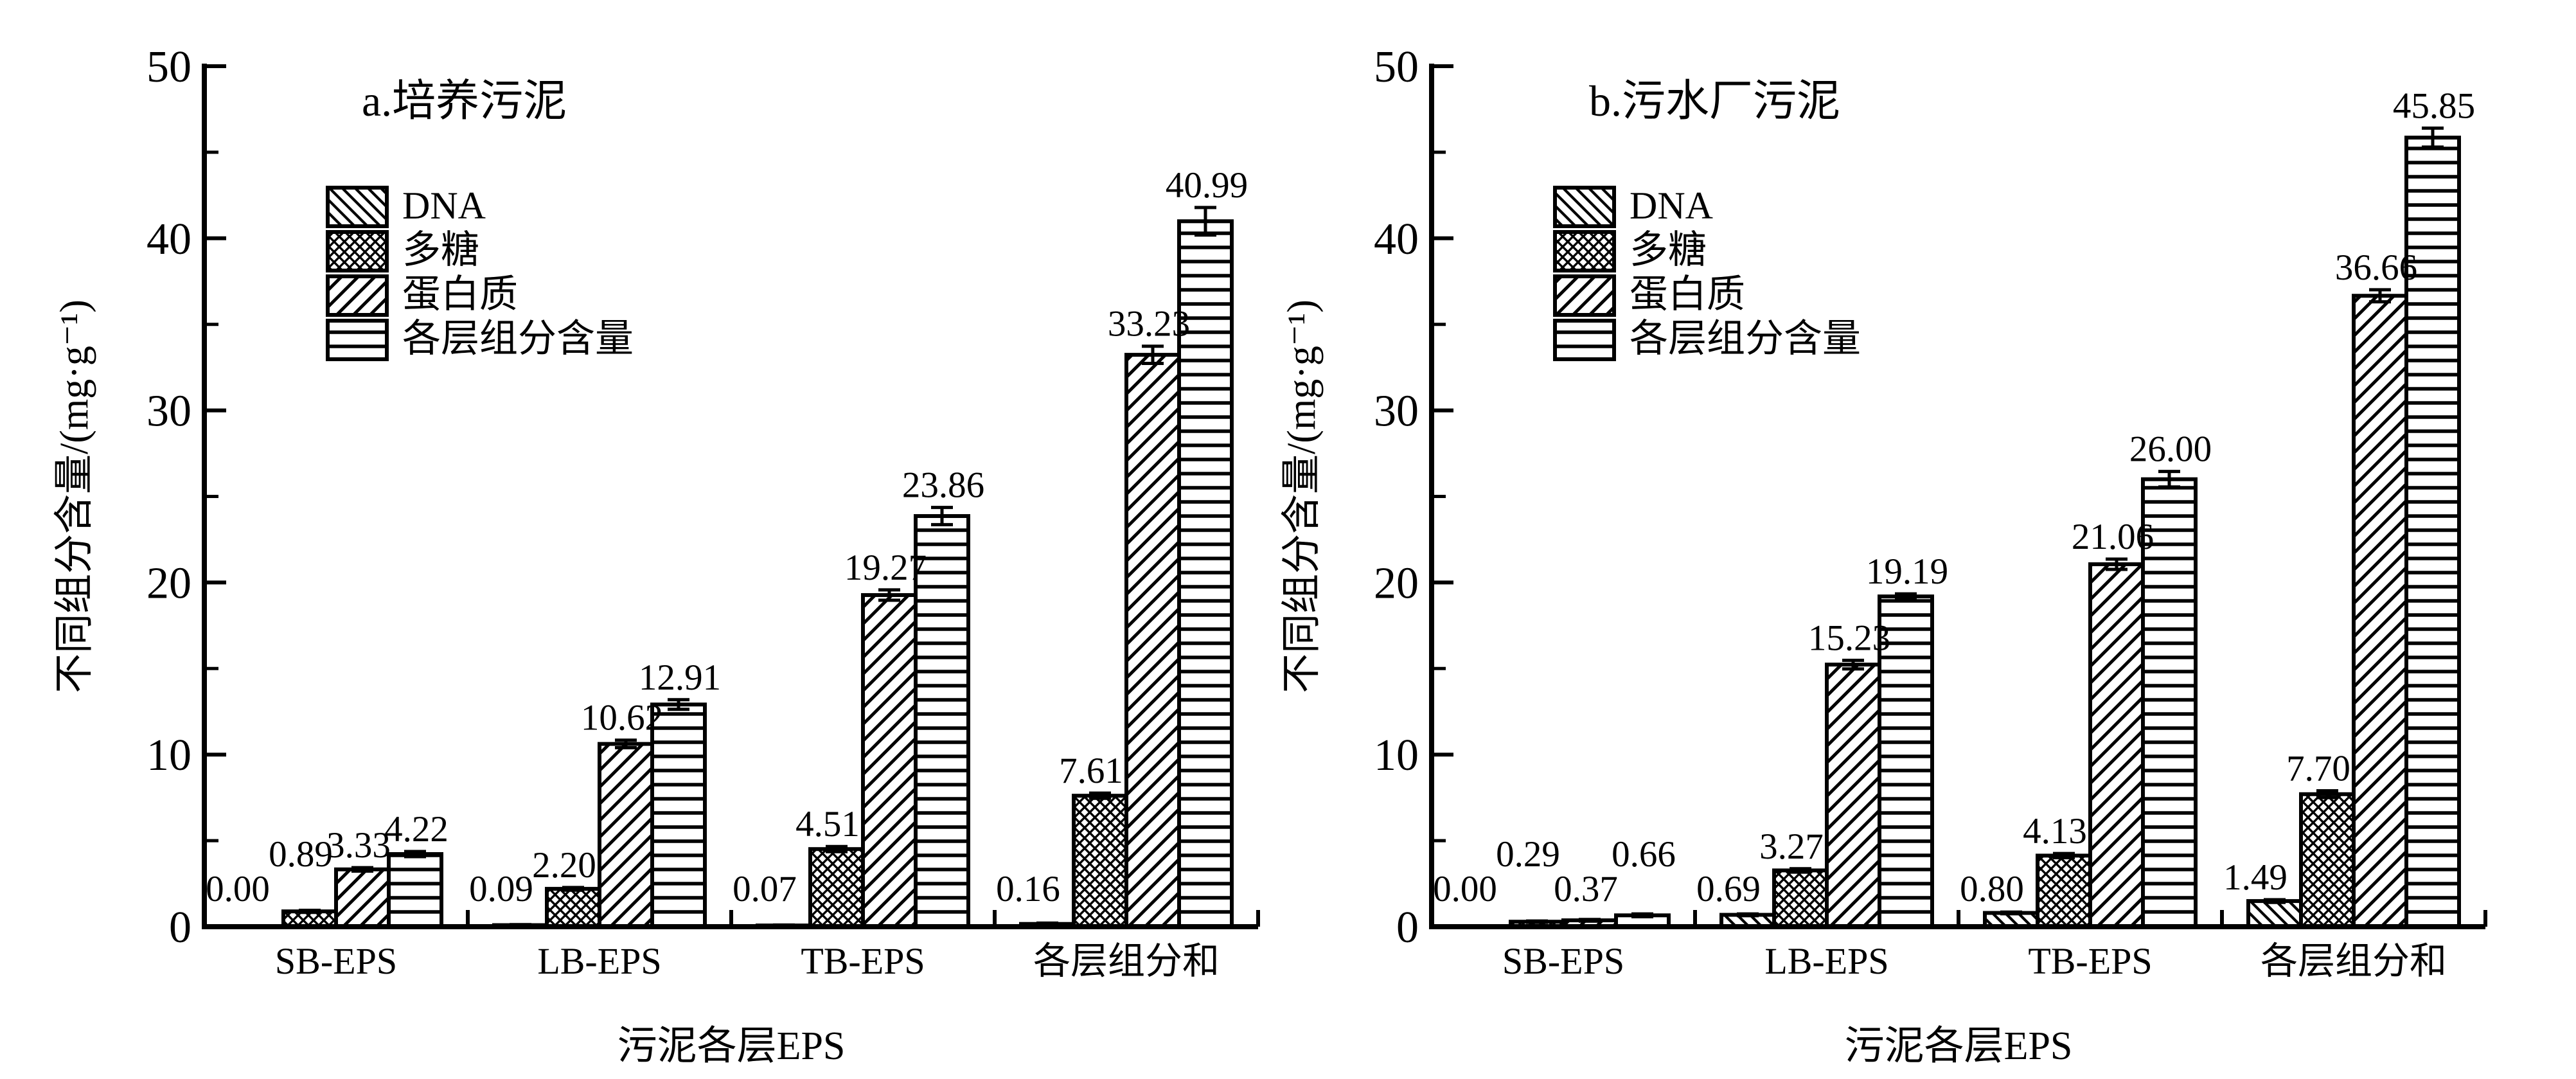  I want to click on panel-title: b.污水厂污泥, so click(1715, 100).